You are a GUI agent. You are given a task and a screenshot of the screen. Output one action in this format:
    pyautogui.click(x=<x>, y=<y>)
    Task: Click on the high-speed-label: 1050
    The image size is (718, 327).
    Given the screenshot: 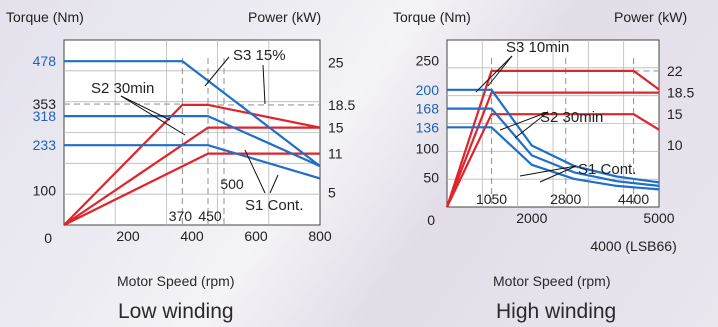 What is the action you would take?
    pyautogui.click(x=491, y=199)
    